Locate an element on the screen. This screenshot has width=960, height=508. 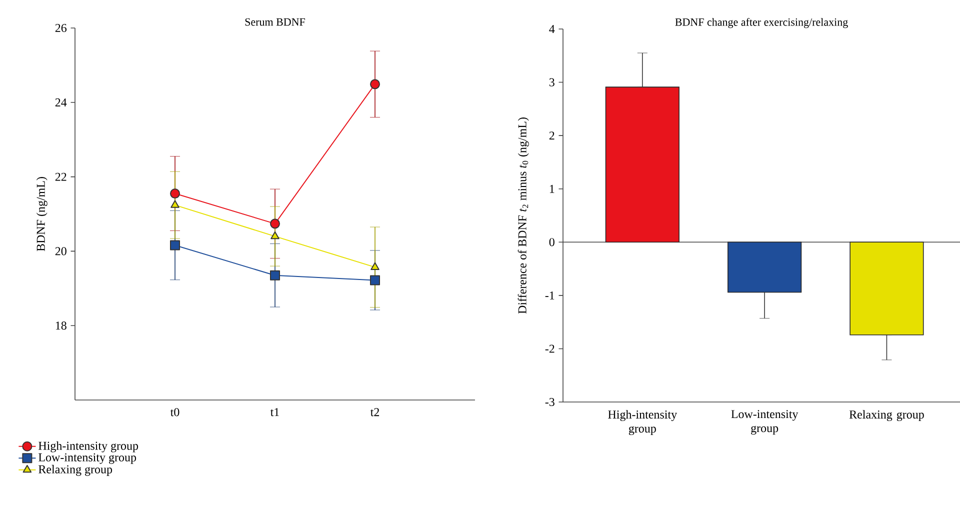
x-tick-label: Relaxing group is located at coordinates (886, 416).